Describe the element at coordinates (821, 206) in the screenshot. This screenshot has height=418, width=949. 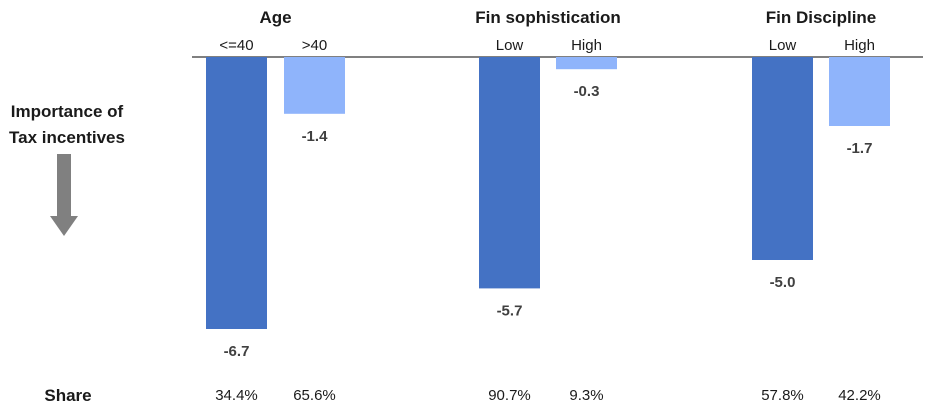
I see `bar-group-2: Fin Discipline Low -5.0 57.8% High -1.7 42.2%` at that location.